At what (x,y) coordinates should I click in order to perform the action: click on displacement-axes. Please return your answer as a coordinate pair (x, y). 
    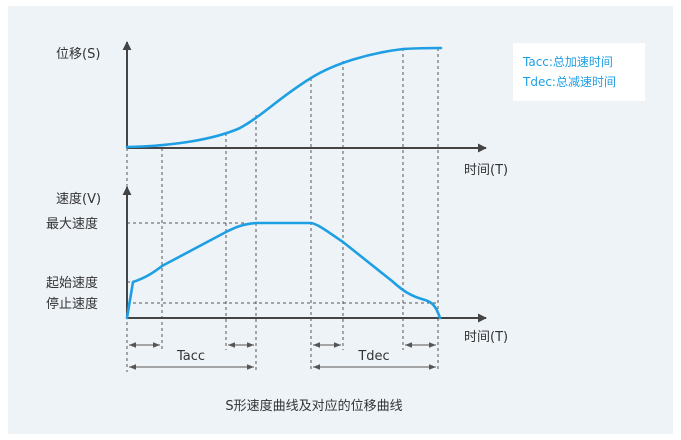
    Looking at the image, I should click on (304, 97).